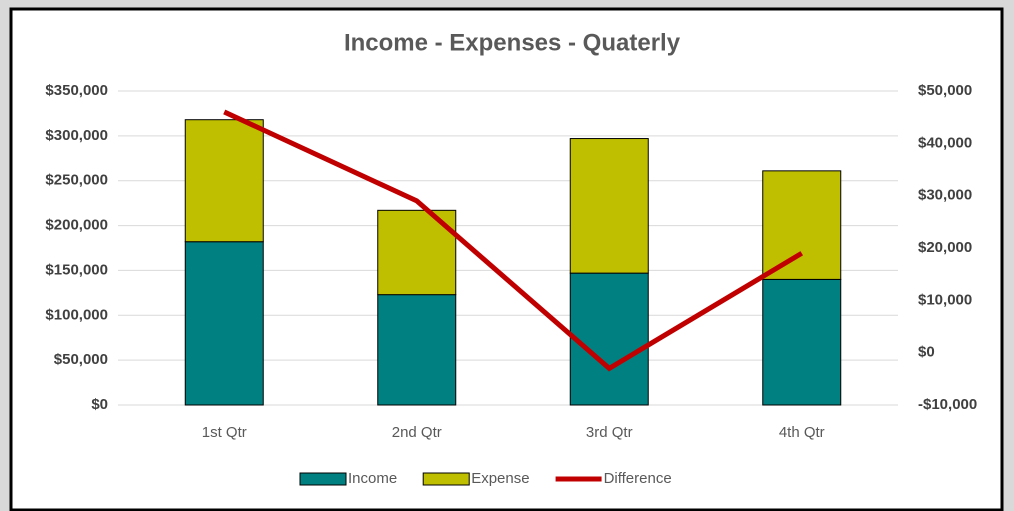  Describe the element at coordinates (76, 225) in the screenshot. I see `y-tick-label: $200,000` at that location.